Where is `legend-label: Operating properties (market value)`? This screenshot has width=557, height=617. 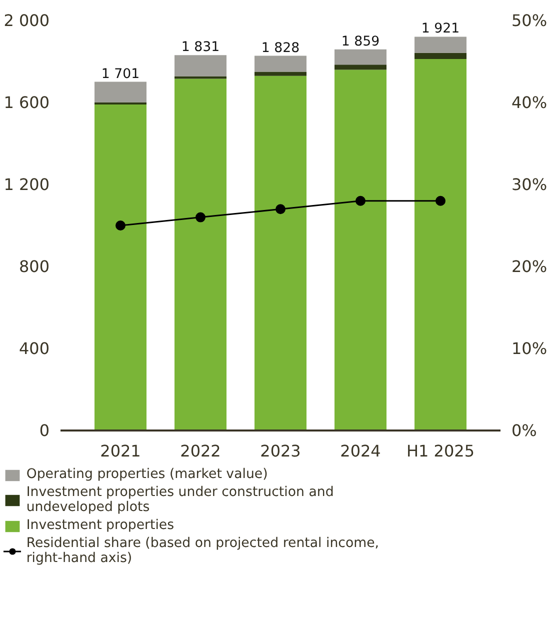 legend-label: Operating properties (market value) is located at coordinates (147, 474).